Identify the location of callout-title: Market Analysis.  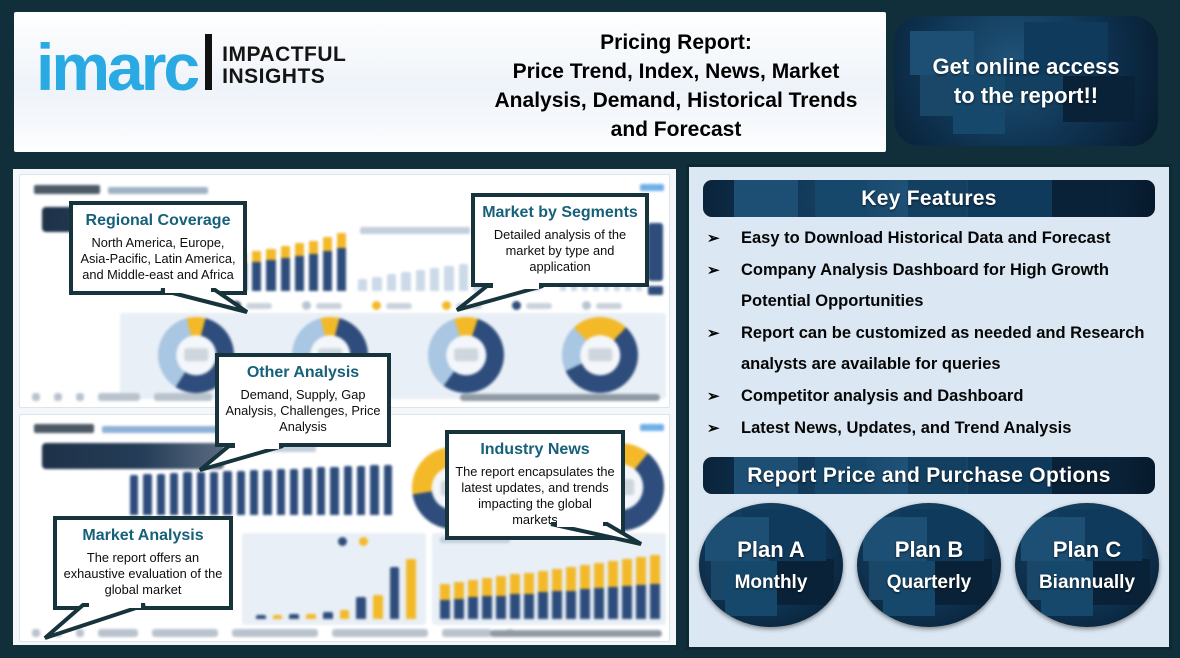
(143, 535).